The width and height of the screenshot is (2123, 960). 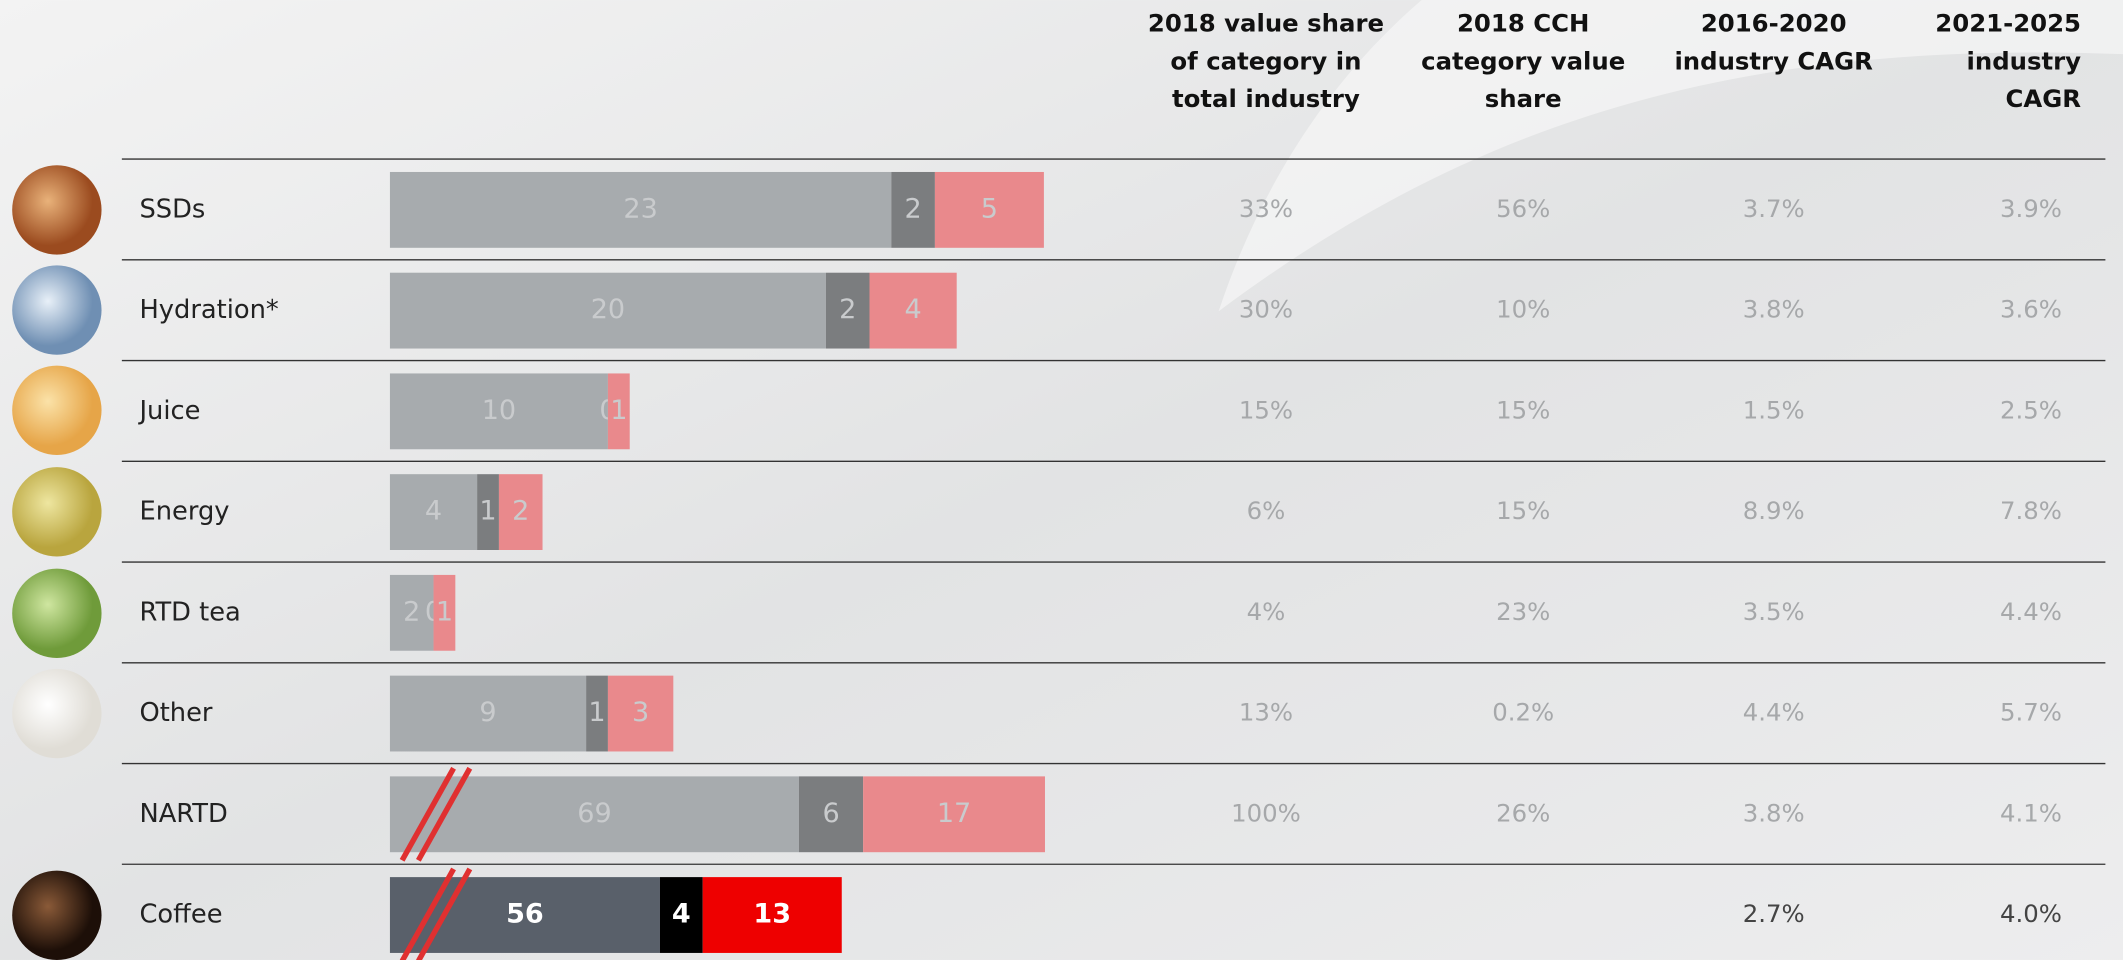 I want to click on bar-label: 6, so click(x=830, y=813).